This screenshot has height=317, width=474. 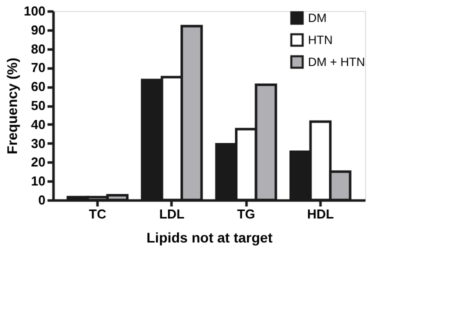 What do you see at coordinates (172, 214) in the screenshot?
I see `x-tick-label: LDL` at bounding box center [172, 214].